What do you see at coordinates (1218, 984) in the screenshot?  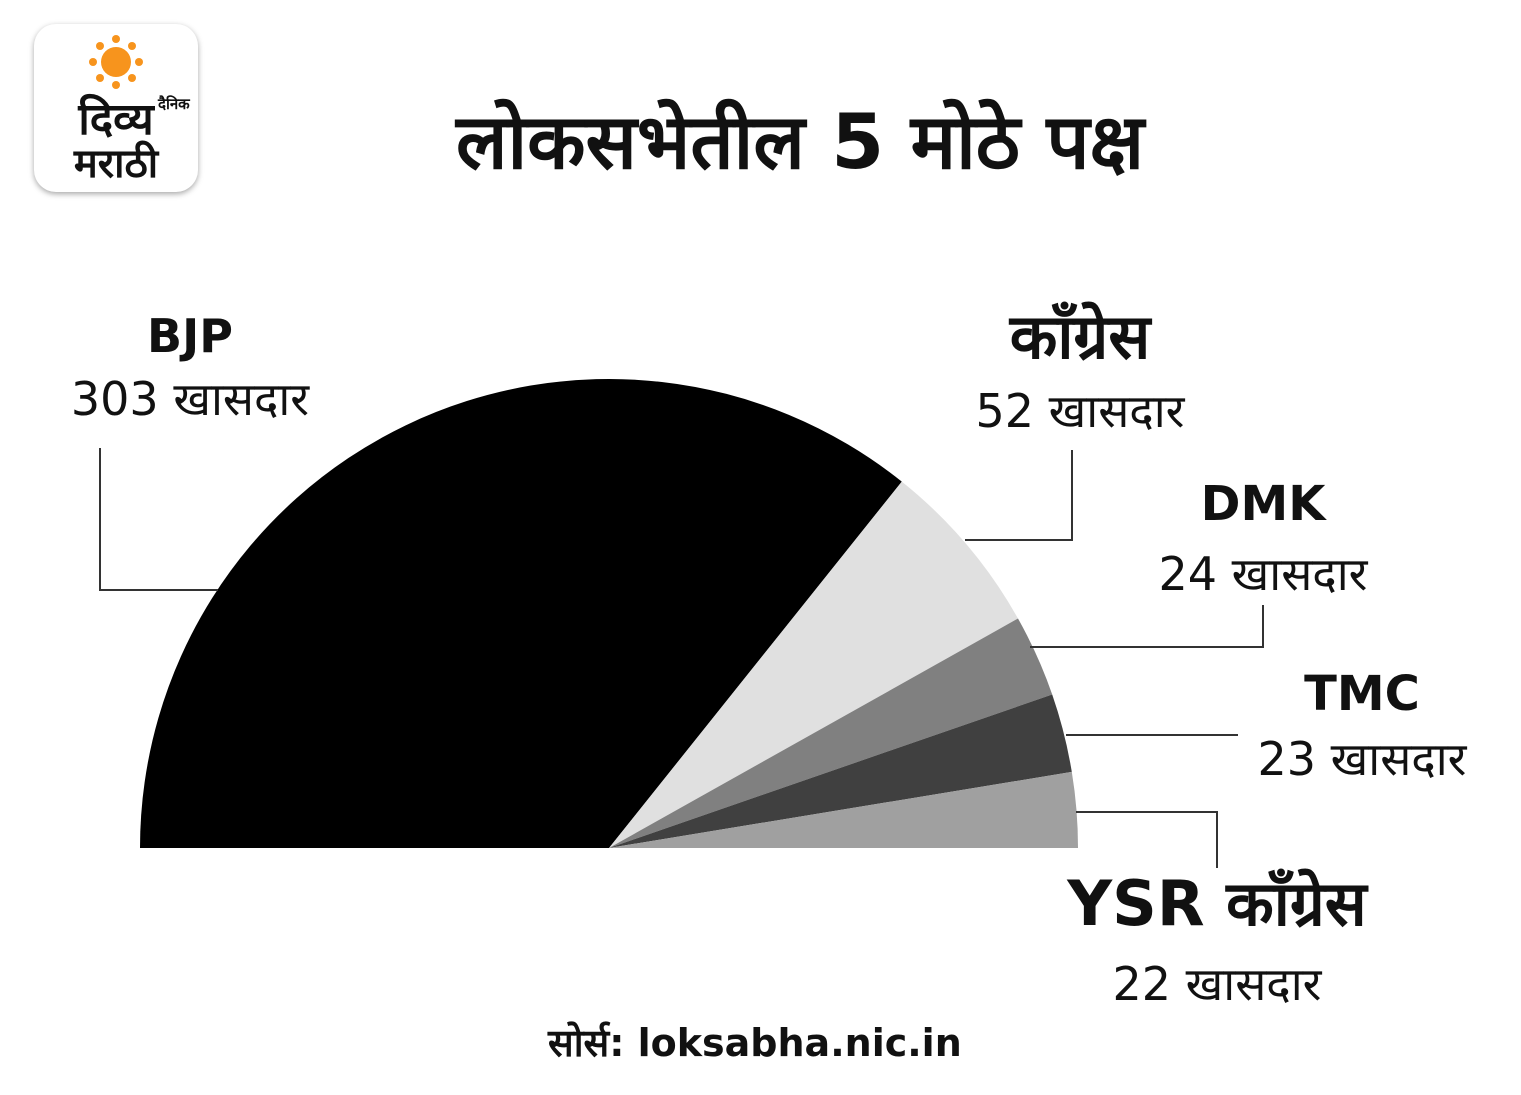 I see `slice-value-label-4: 22 खासदार` at bounding box center [1218, 984].